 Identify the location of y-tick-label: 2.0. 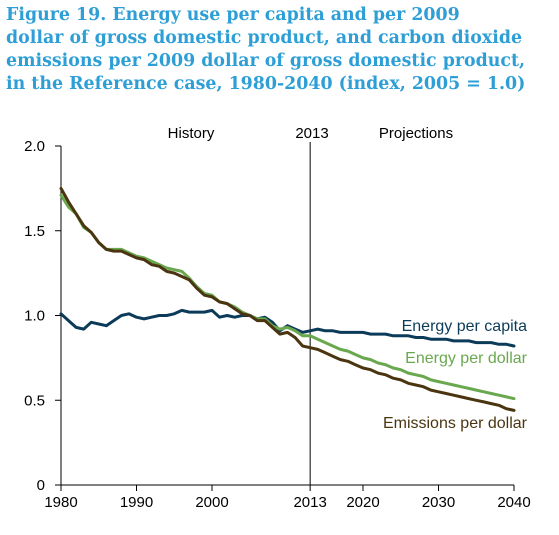
(34, 146).